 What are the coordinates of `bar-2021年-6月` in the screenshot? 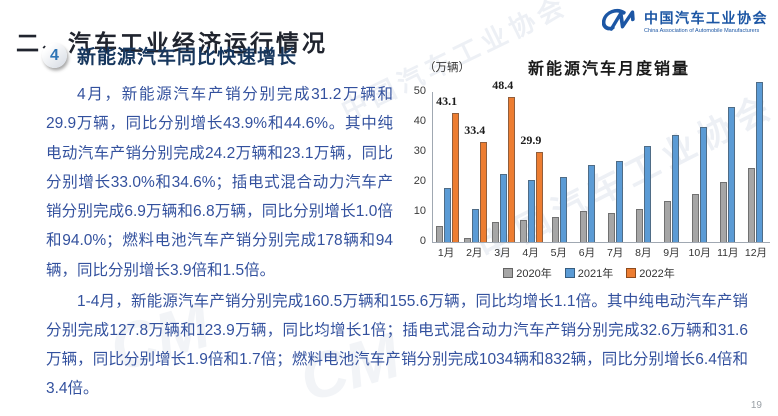 It's located at (591, 203).